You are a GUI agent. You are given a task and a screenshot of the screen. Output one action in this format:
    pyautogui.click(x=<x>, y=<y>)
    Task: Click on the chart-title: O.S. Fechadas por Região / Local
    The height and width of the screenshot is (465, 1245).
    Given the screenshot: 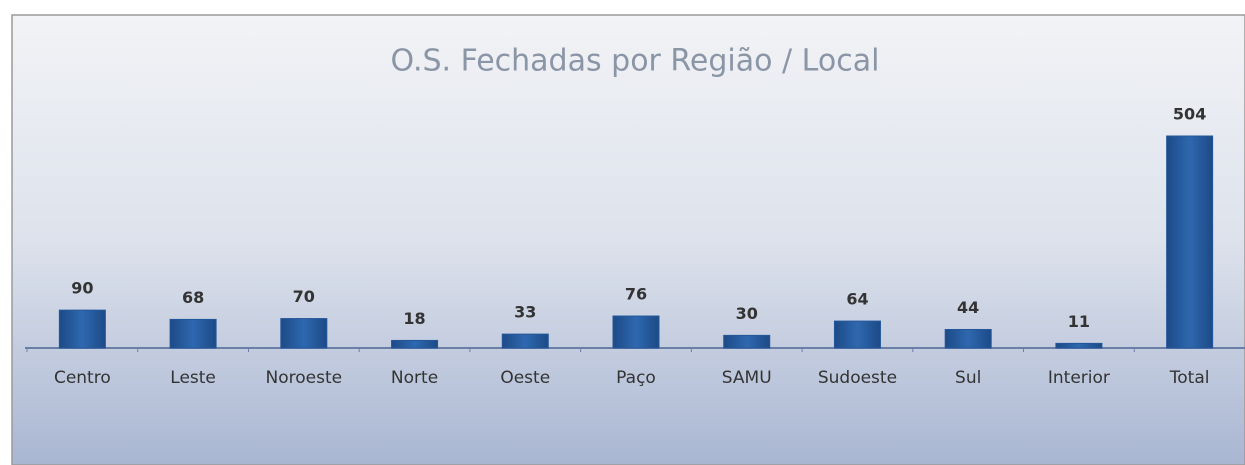 What is the action you would take?
    pyautogui.click(x=635, y=61)
    